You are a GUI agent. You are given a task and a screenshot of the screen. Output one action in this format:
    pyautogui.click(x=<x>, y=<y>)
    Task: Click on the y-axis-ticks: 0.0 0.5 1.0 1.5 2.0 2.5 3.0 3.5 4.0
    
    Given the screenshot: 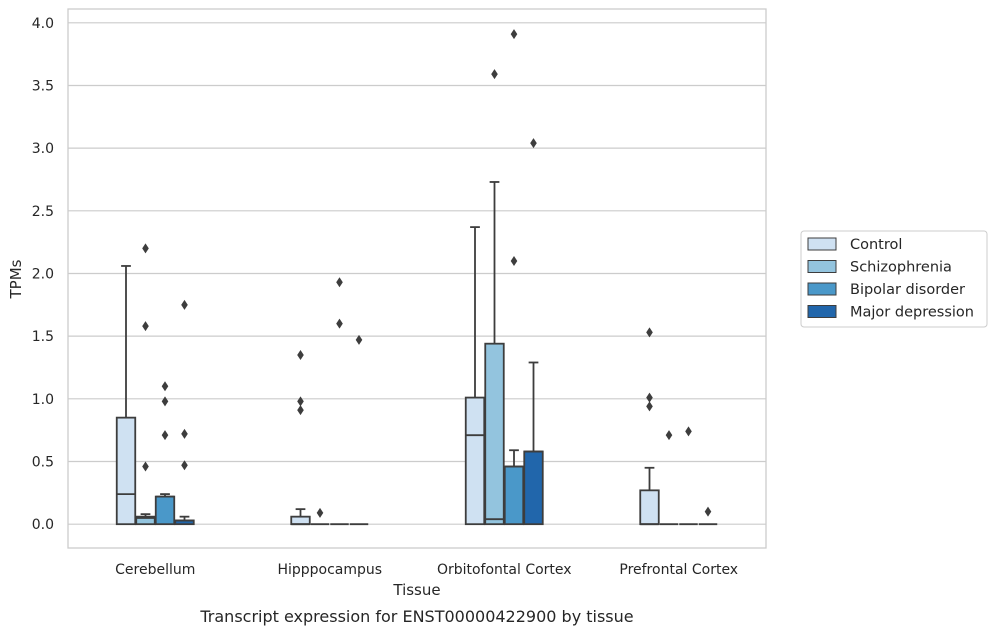 What is the action you would take?
    pyautogui.click(x=43, y=274)
    